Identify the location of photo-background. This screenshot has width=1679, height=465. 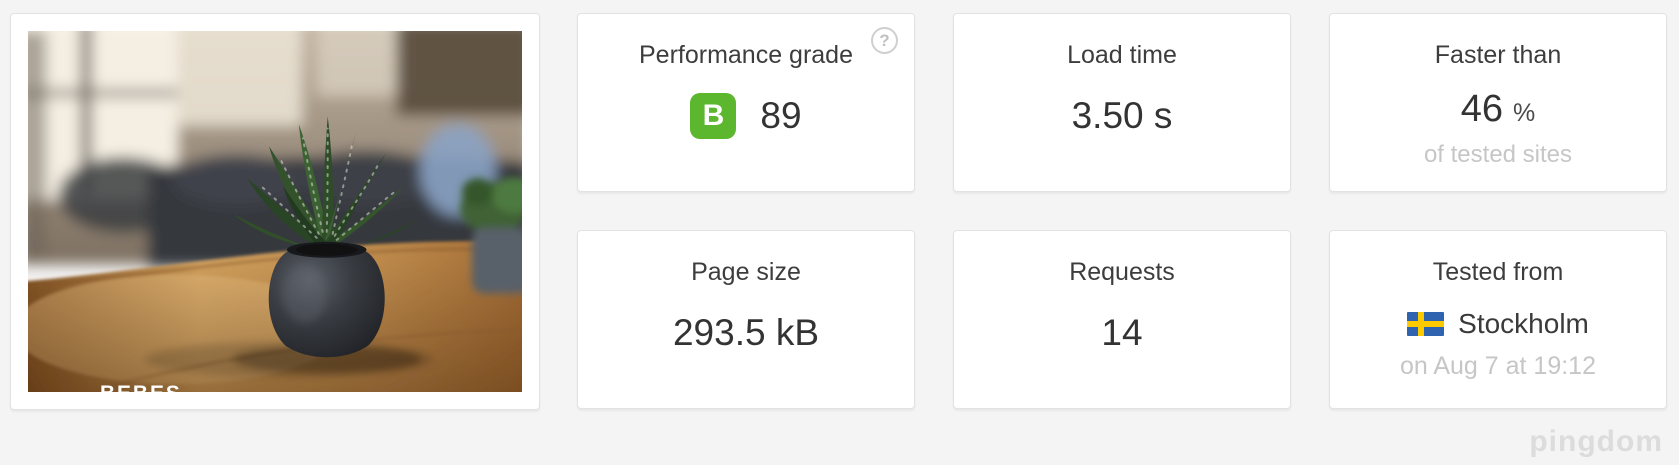
(275, 149).